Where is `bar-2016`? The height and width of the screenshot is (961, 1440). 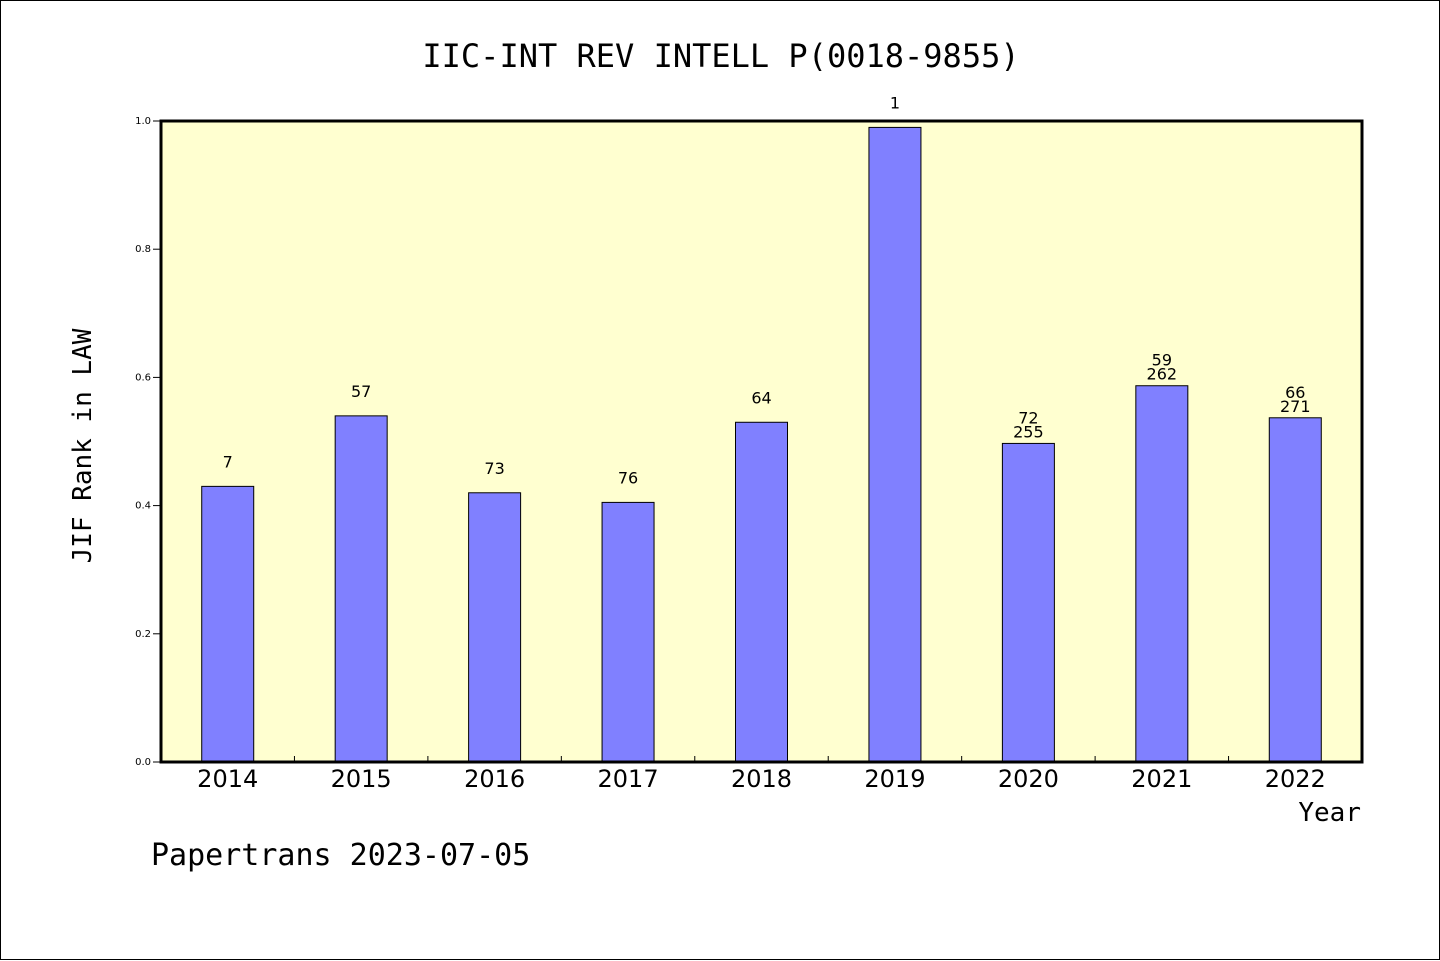
bar-2016 is located at coordinates (495, 627).